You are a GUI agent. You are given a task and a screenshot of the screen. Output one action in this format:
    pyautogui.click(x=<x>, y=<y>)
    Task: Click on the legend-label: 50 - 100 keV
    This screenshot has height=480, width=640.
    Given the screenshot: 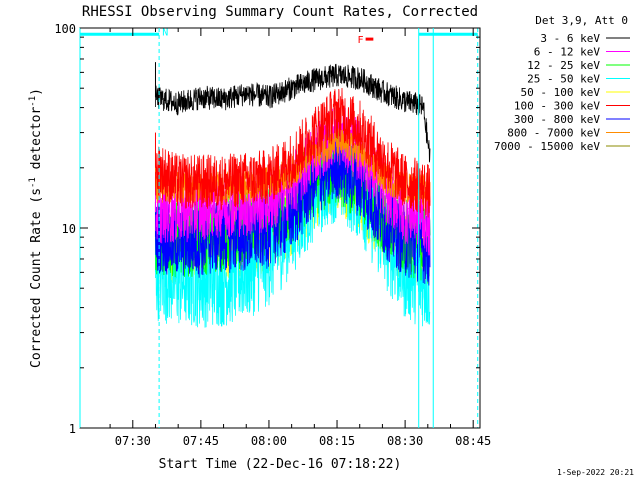 What is the action you would take?
    pyautogui.click(x=561, y=92)
    